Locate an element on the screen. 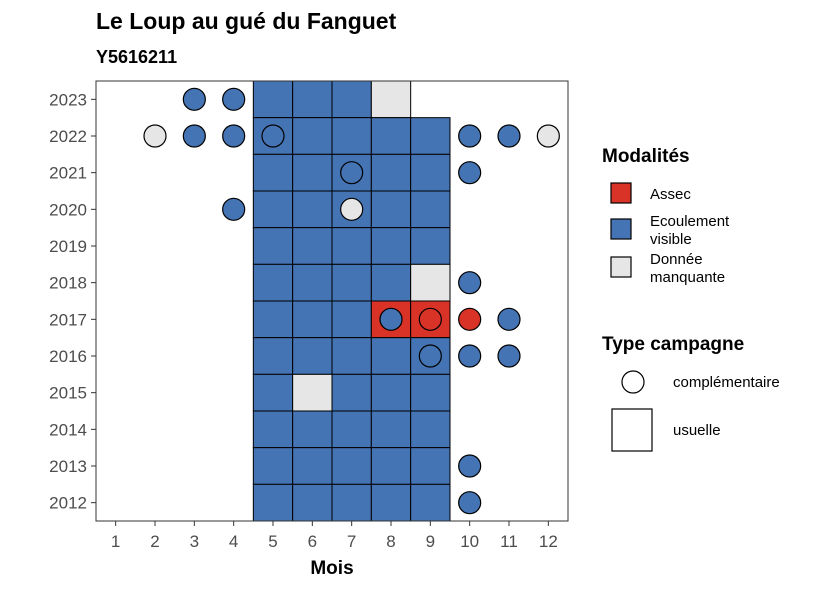 The width and height of the screenshot is (826, 590). legend-label-0: Assec is located at coordinates (670, 194).